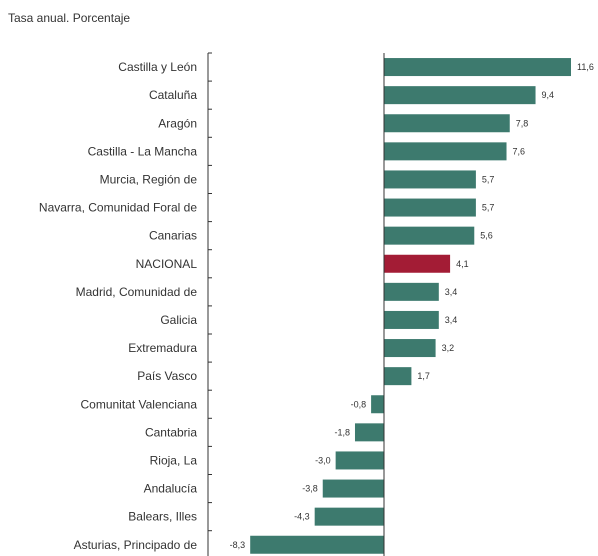  I want to click on value-label: 11,6, so click(585, 67).